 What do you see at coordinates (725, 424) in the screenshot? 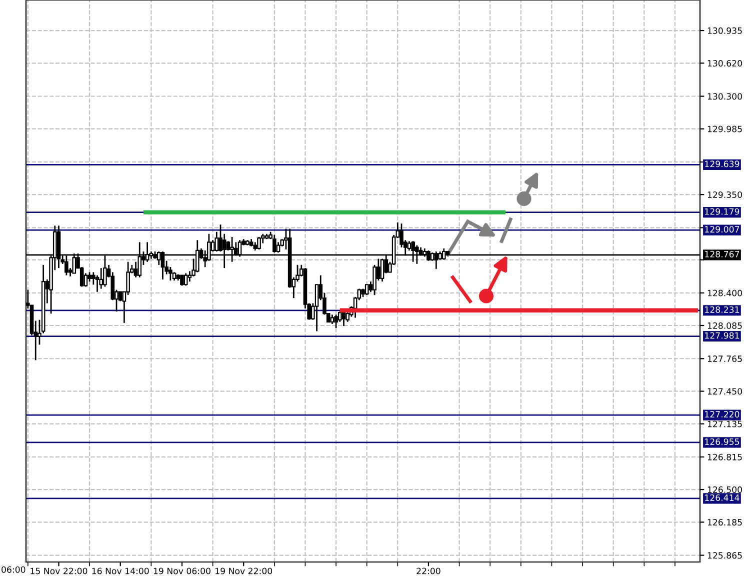
I see `y-tick-label: 127.135` at bounding box center [725, 424].